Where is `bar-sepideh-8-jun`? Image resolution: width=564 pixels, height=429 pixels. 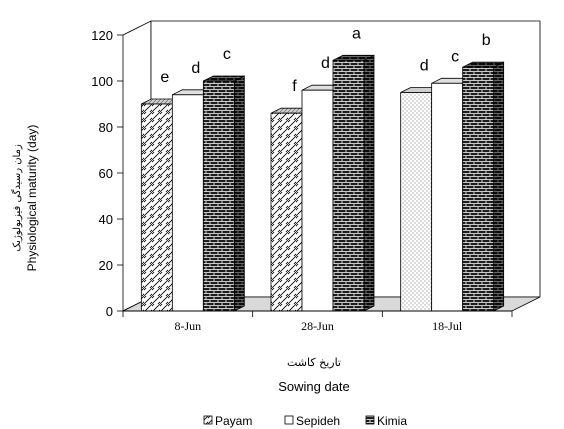
bar-sepideh-8-jun is located at coordinates (187, 203).